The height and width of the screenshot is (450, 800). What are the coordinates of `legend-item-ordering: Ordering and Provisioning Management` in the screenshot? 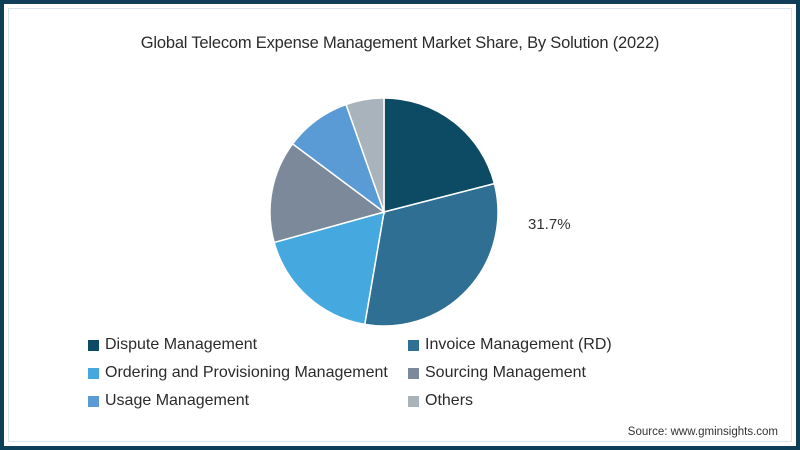 It's located at (238, 373).